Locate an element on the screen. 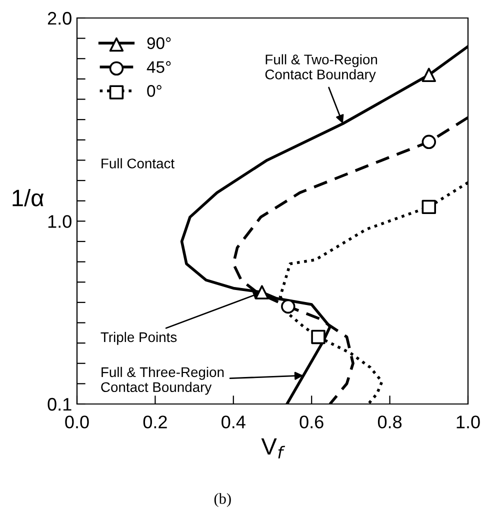 The width and height of the screenshot is (484, 514). legend-label: 90° is located at coordinates (159, 43).